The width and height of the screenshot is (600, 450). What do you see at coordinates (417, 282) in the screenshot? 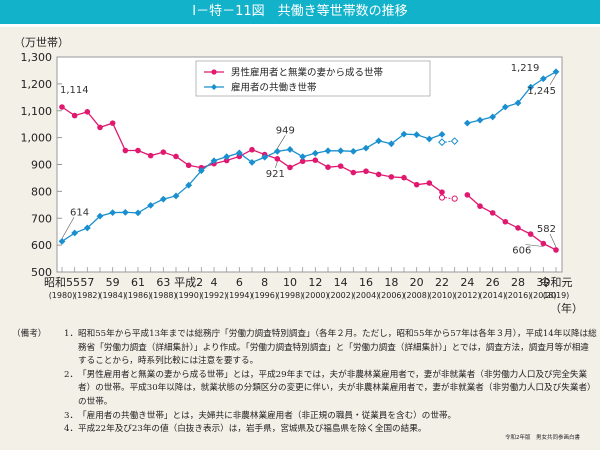
I see `x-tick-label: 20` at bounding box center [417, 282].